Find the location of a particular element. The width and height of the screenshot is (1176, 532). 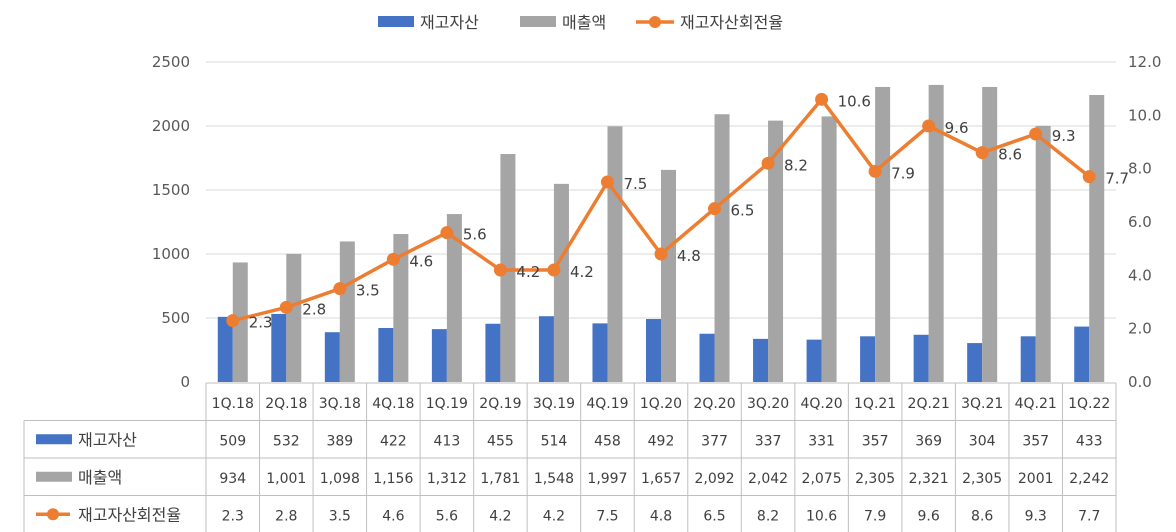

table-cell: 934 is located at coordinates (232, 479).